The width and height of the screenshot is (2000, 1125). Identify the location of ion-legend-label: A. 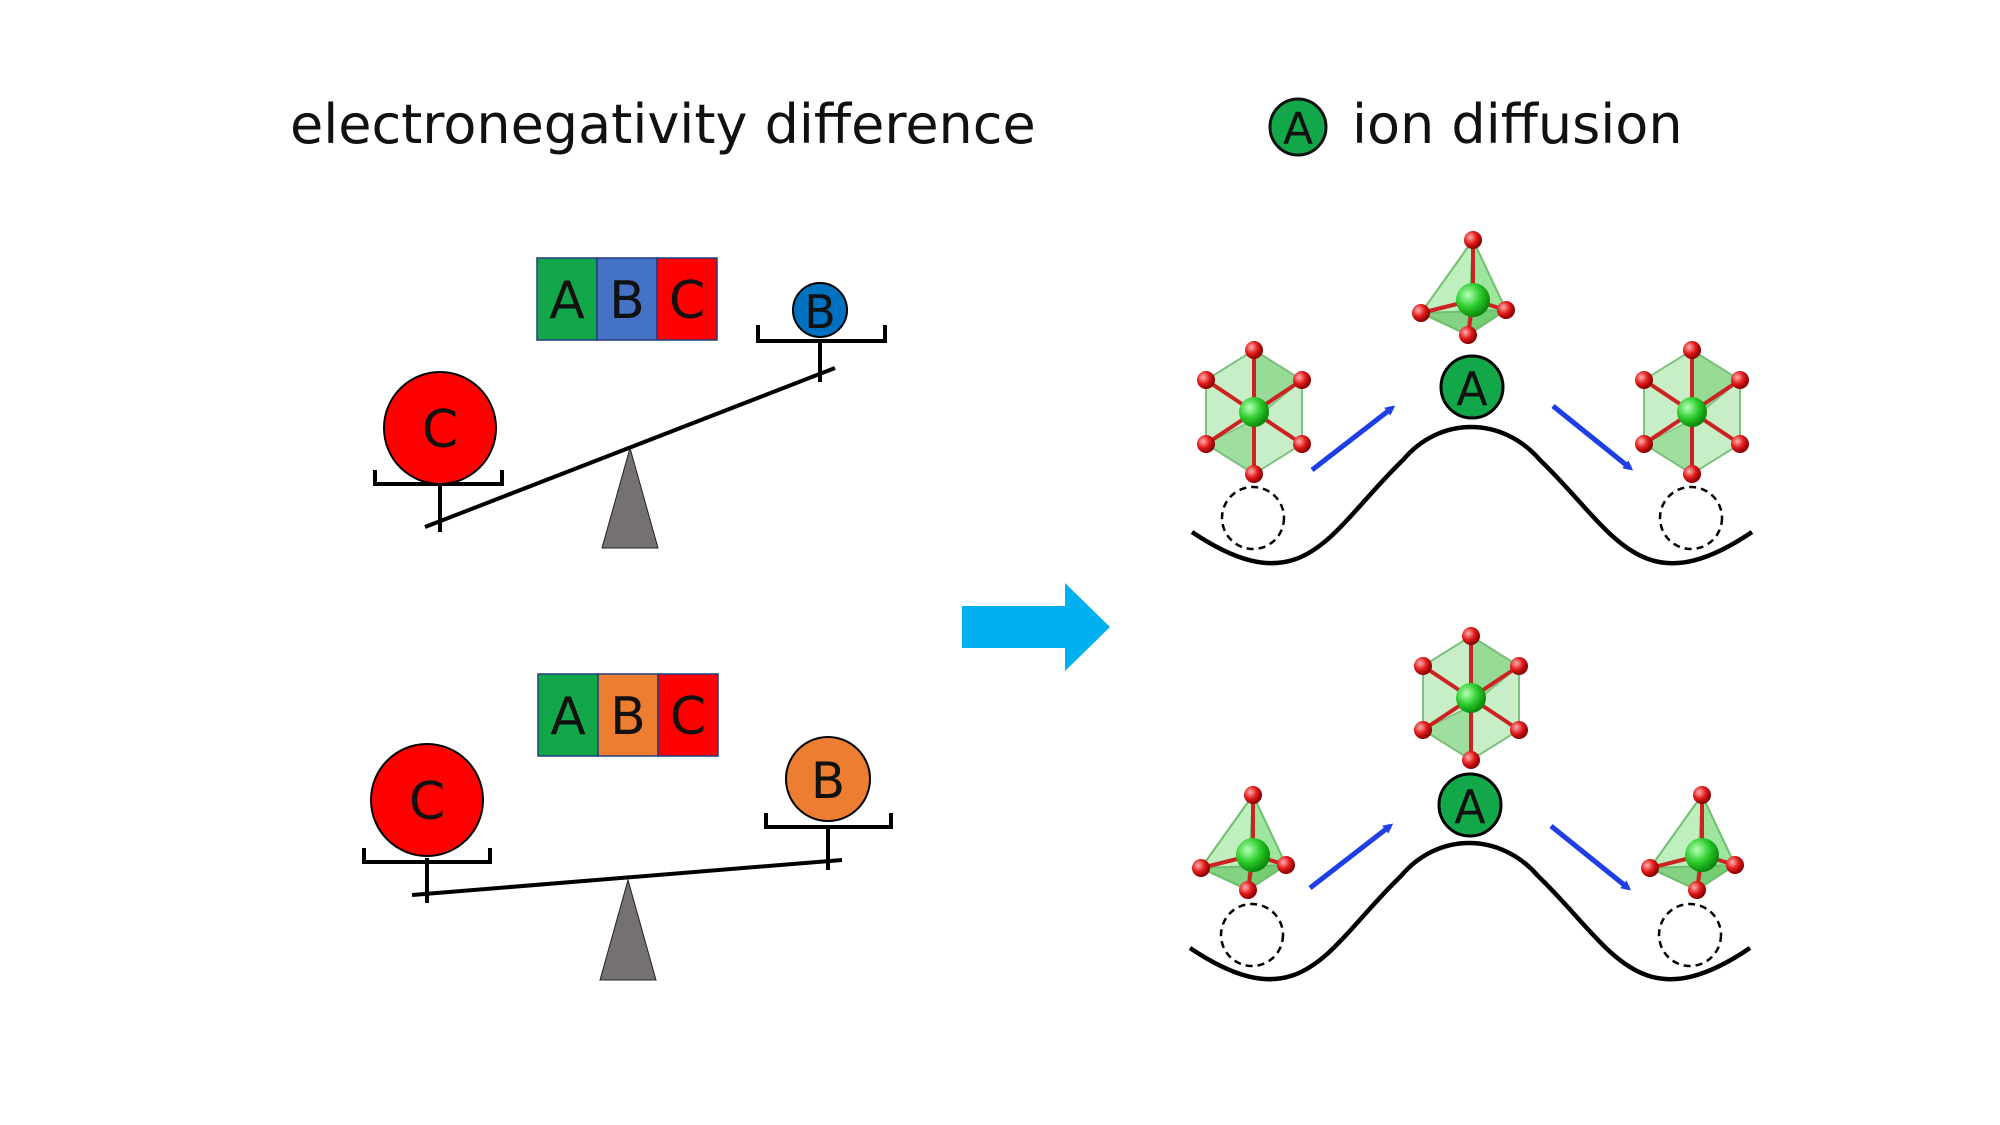
(1298, 129).